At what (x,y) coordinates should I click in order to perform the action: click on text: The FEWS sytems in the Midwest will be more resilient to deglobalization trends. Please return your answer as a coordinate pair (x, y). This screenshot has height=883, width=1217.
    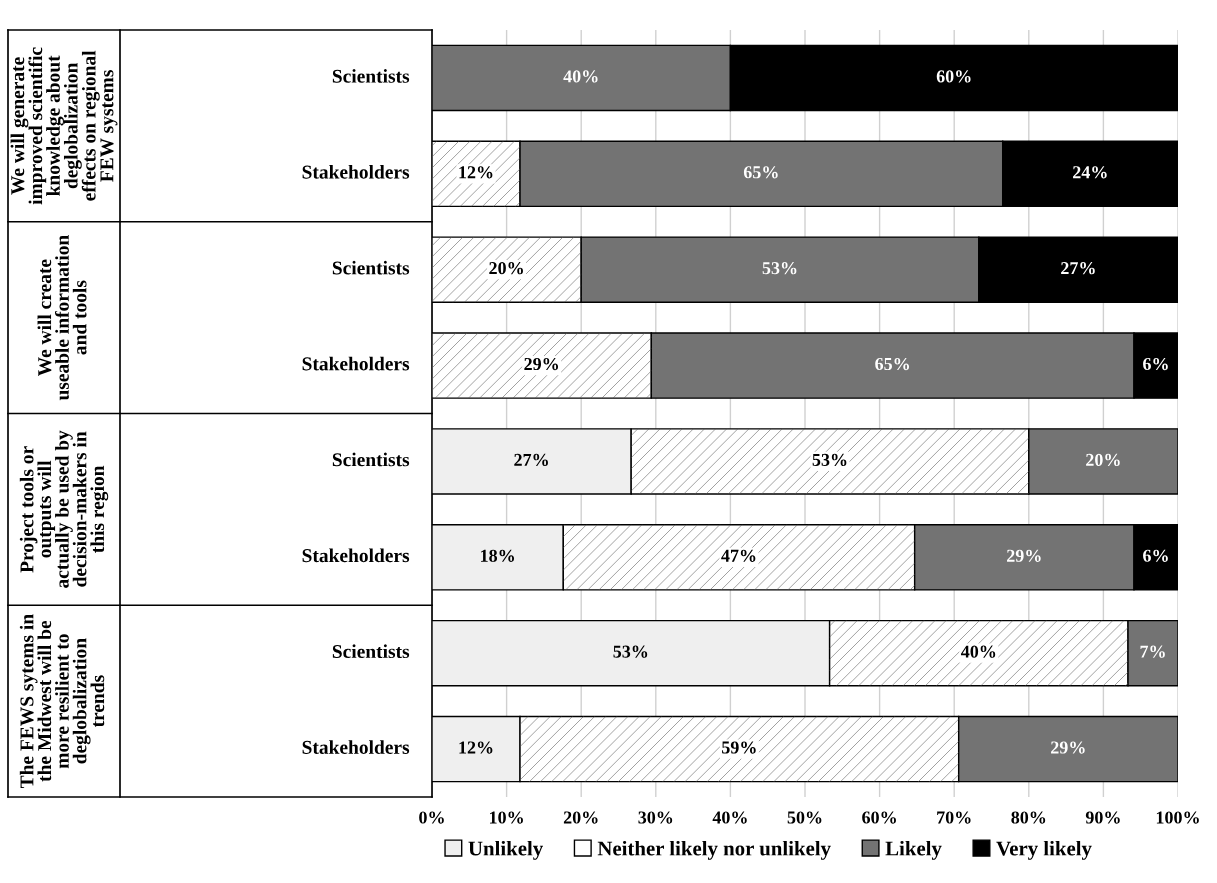
    Looking at the image, I should click on (62, 701).